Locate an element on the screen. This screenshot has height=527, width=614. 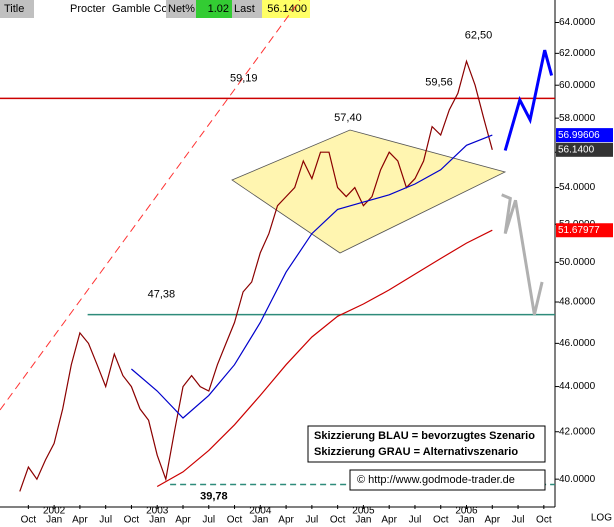
year-label: 2005 is located at coordinates (363, 511).